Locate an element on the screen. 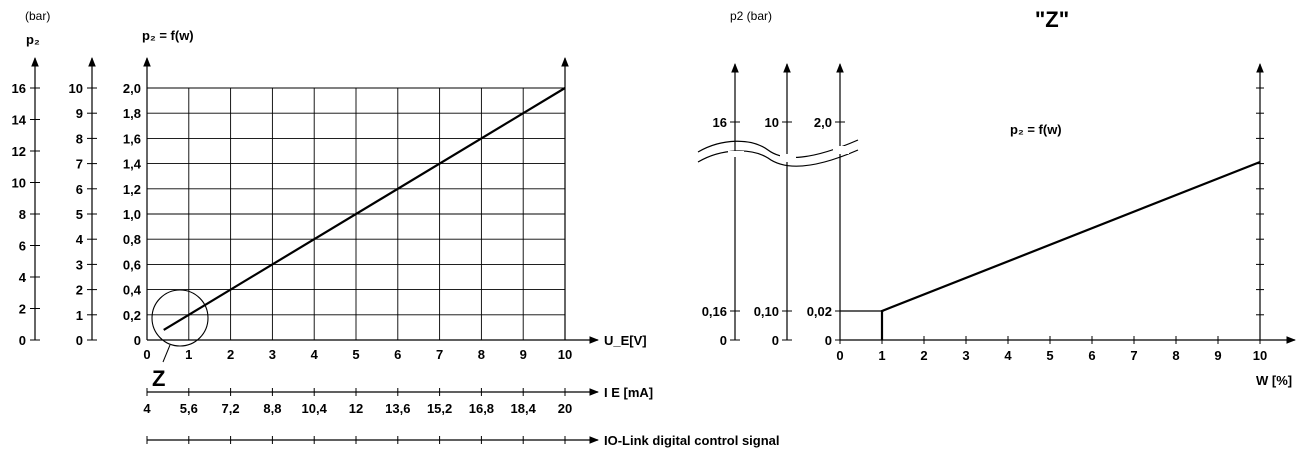 This screenshot has width=1311, height=457. detail-x-ticks: 0 1 2 3 4 5 6 7 8 9 10 is located at coordinates (1051, 349).